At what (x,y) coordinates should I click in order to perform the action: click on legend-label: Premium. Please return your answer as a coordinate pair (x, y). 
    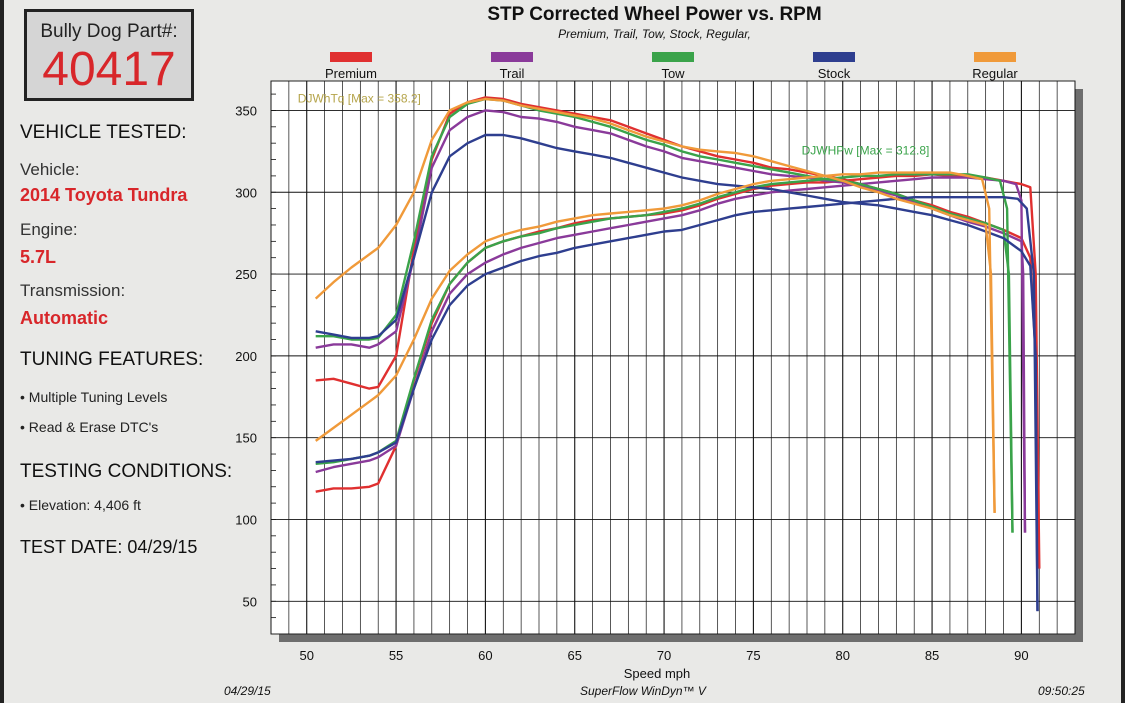
    Looking at the image, I should click on (351, 73).